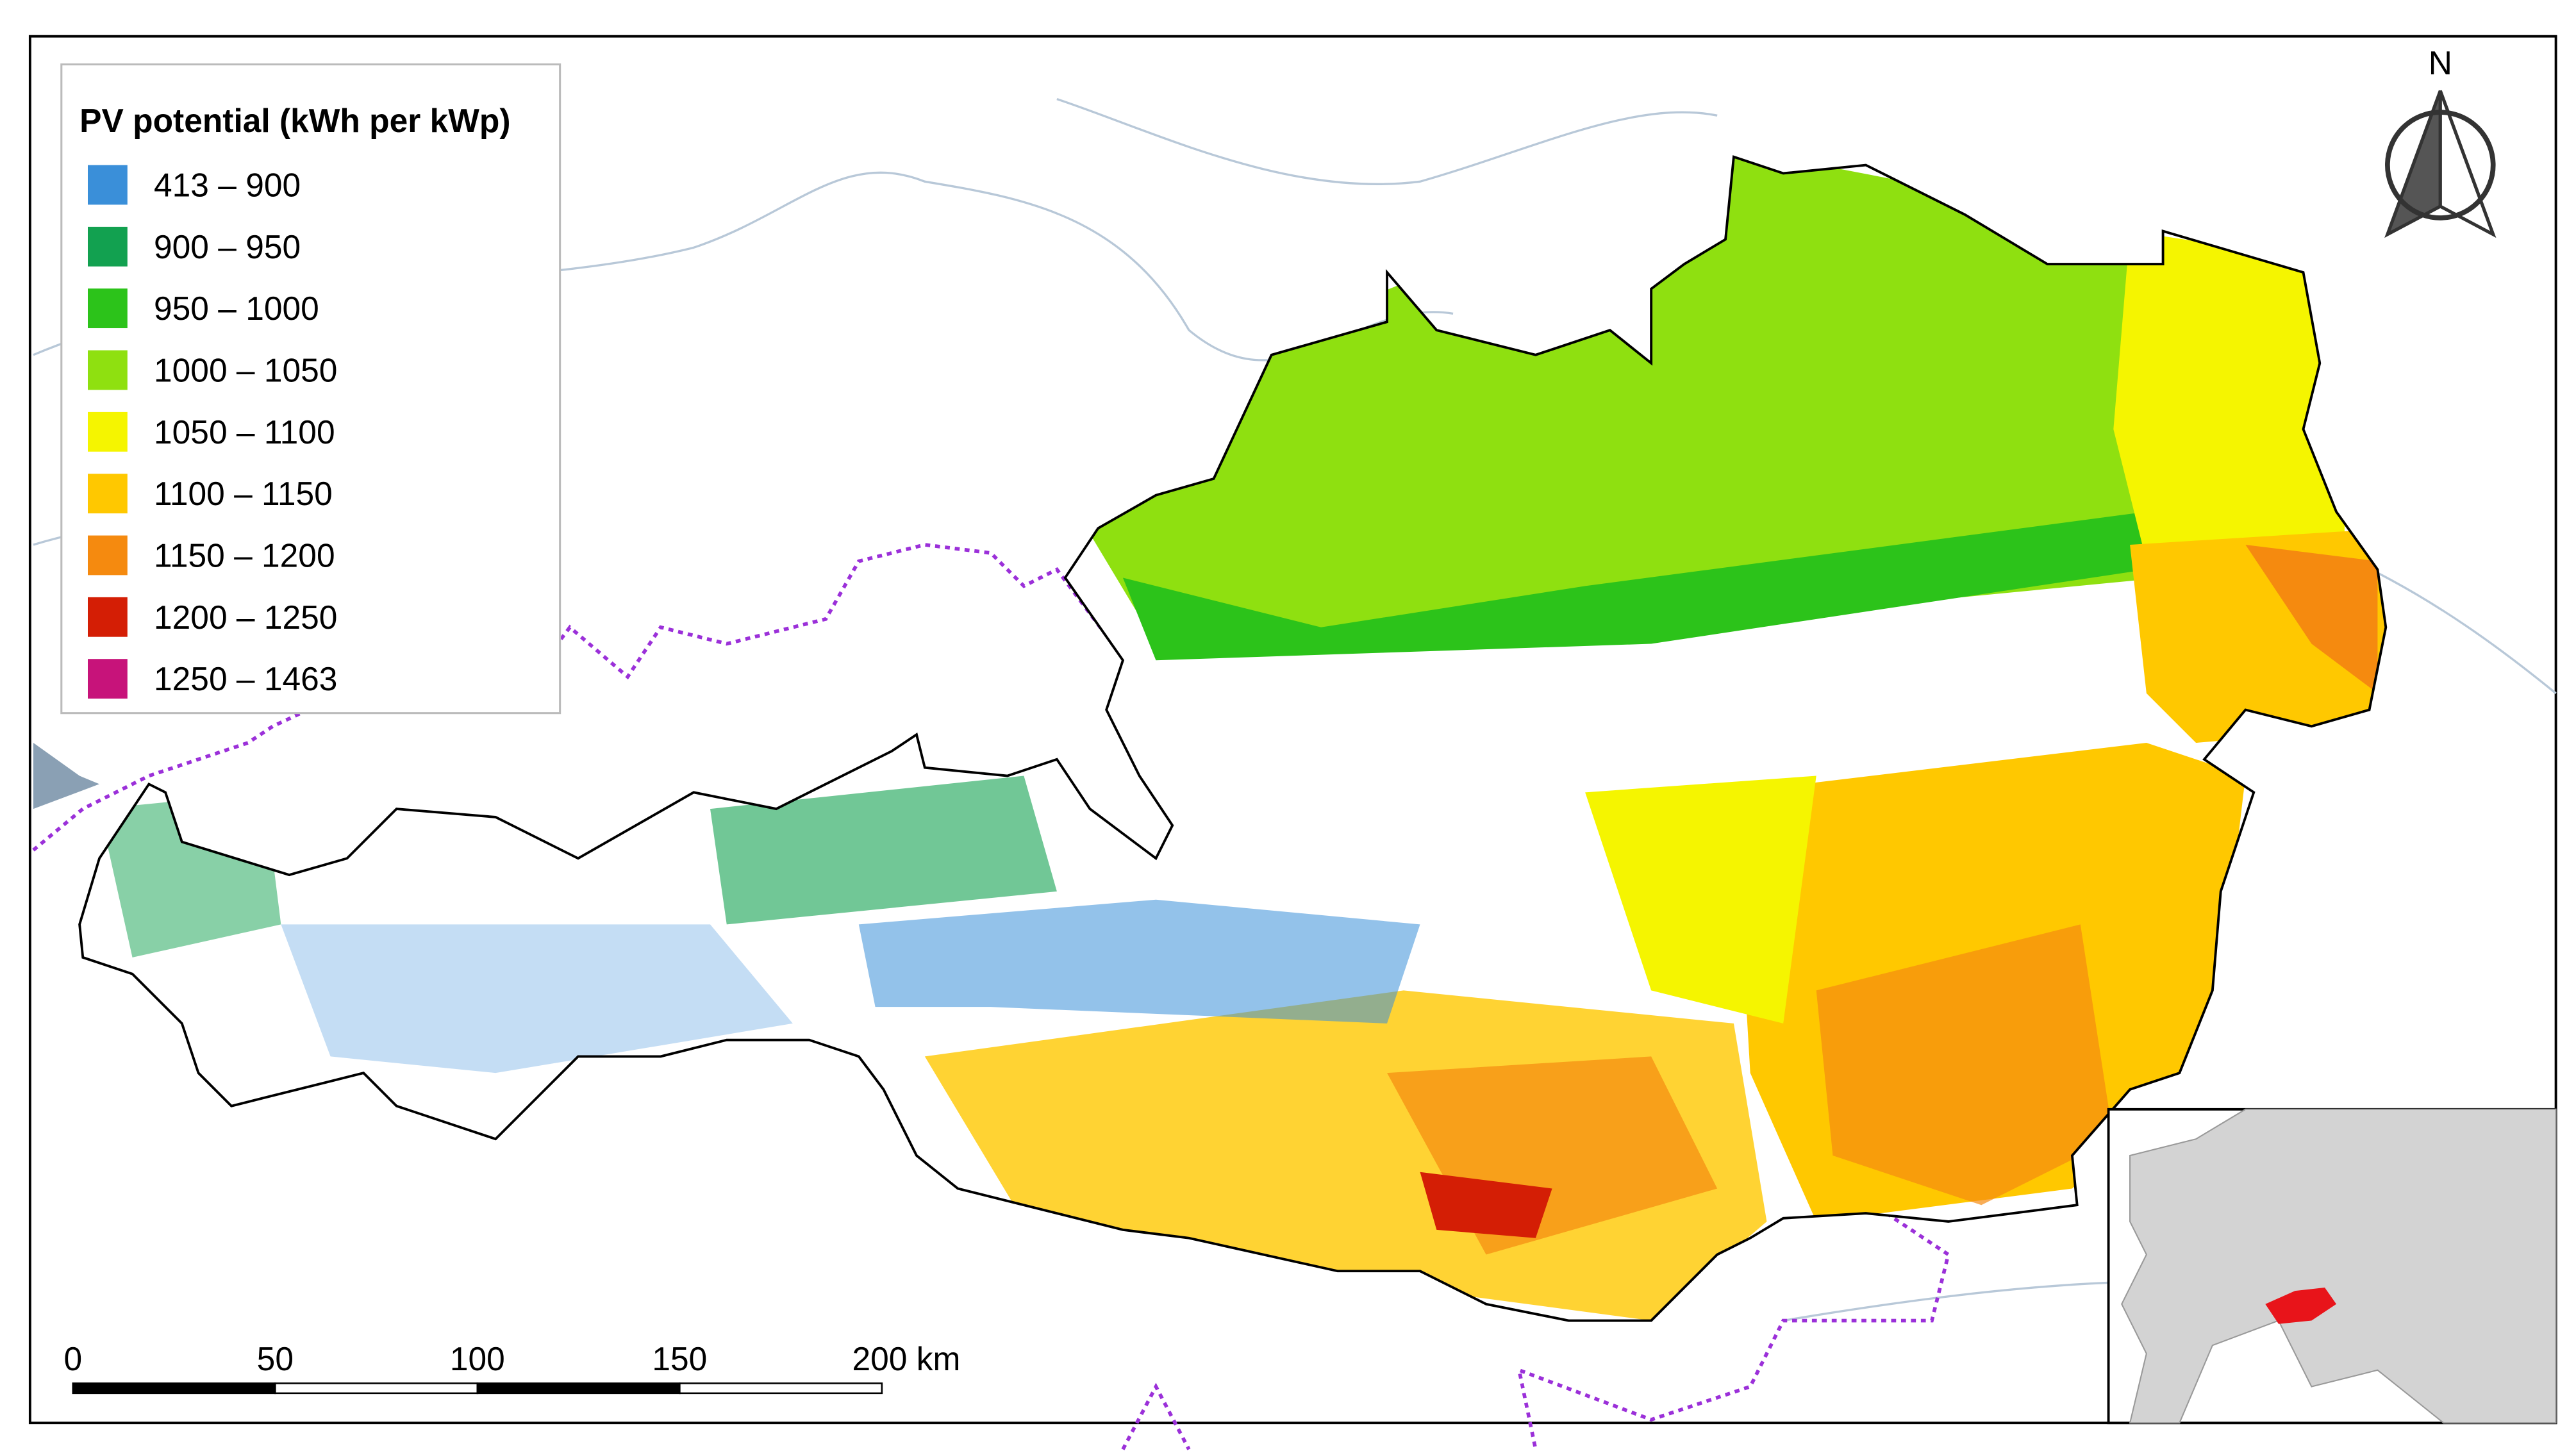 Image resolution: width=2576 pixels, height=1451 pixels. Describe the element at coordinates (2440, 165) in the screenshot. I see `arrow-ring` at that location.